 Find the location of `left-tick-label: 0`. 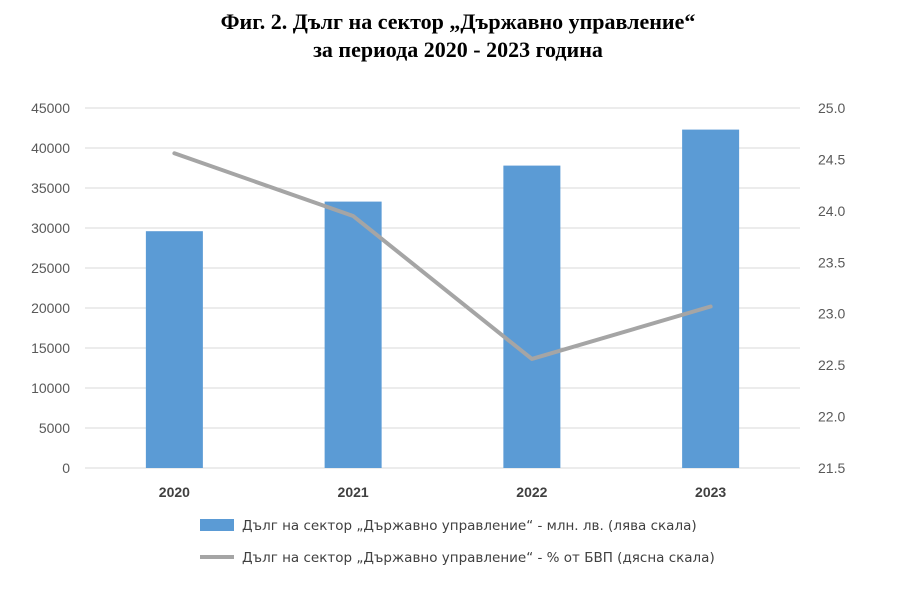

left-tick-label: 0 is located at coordinates (66, 468).